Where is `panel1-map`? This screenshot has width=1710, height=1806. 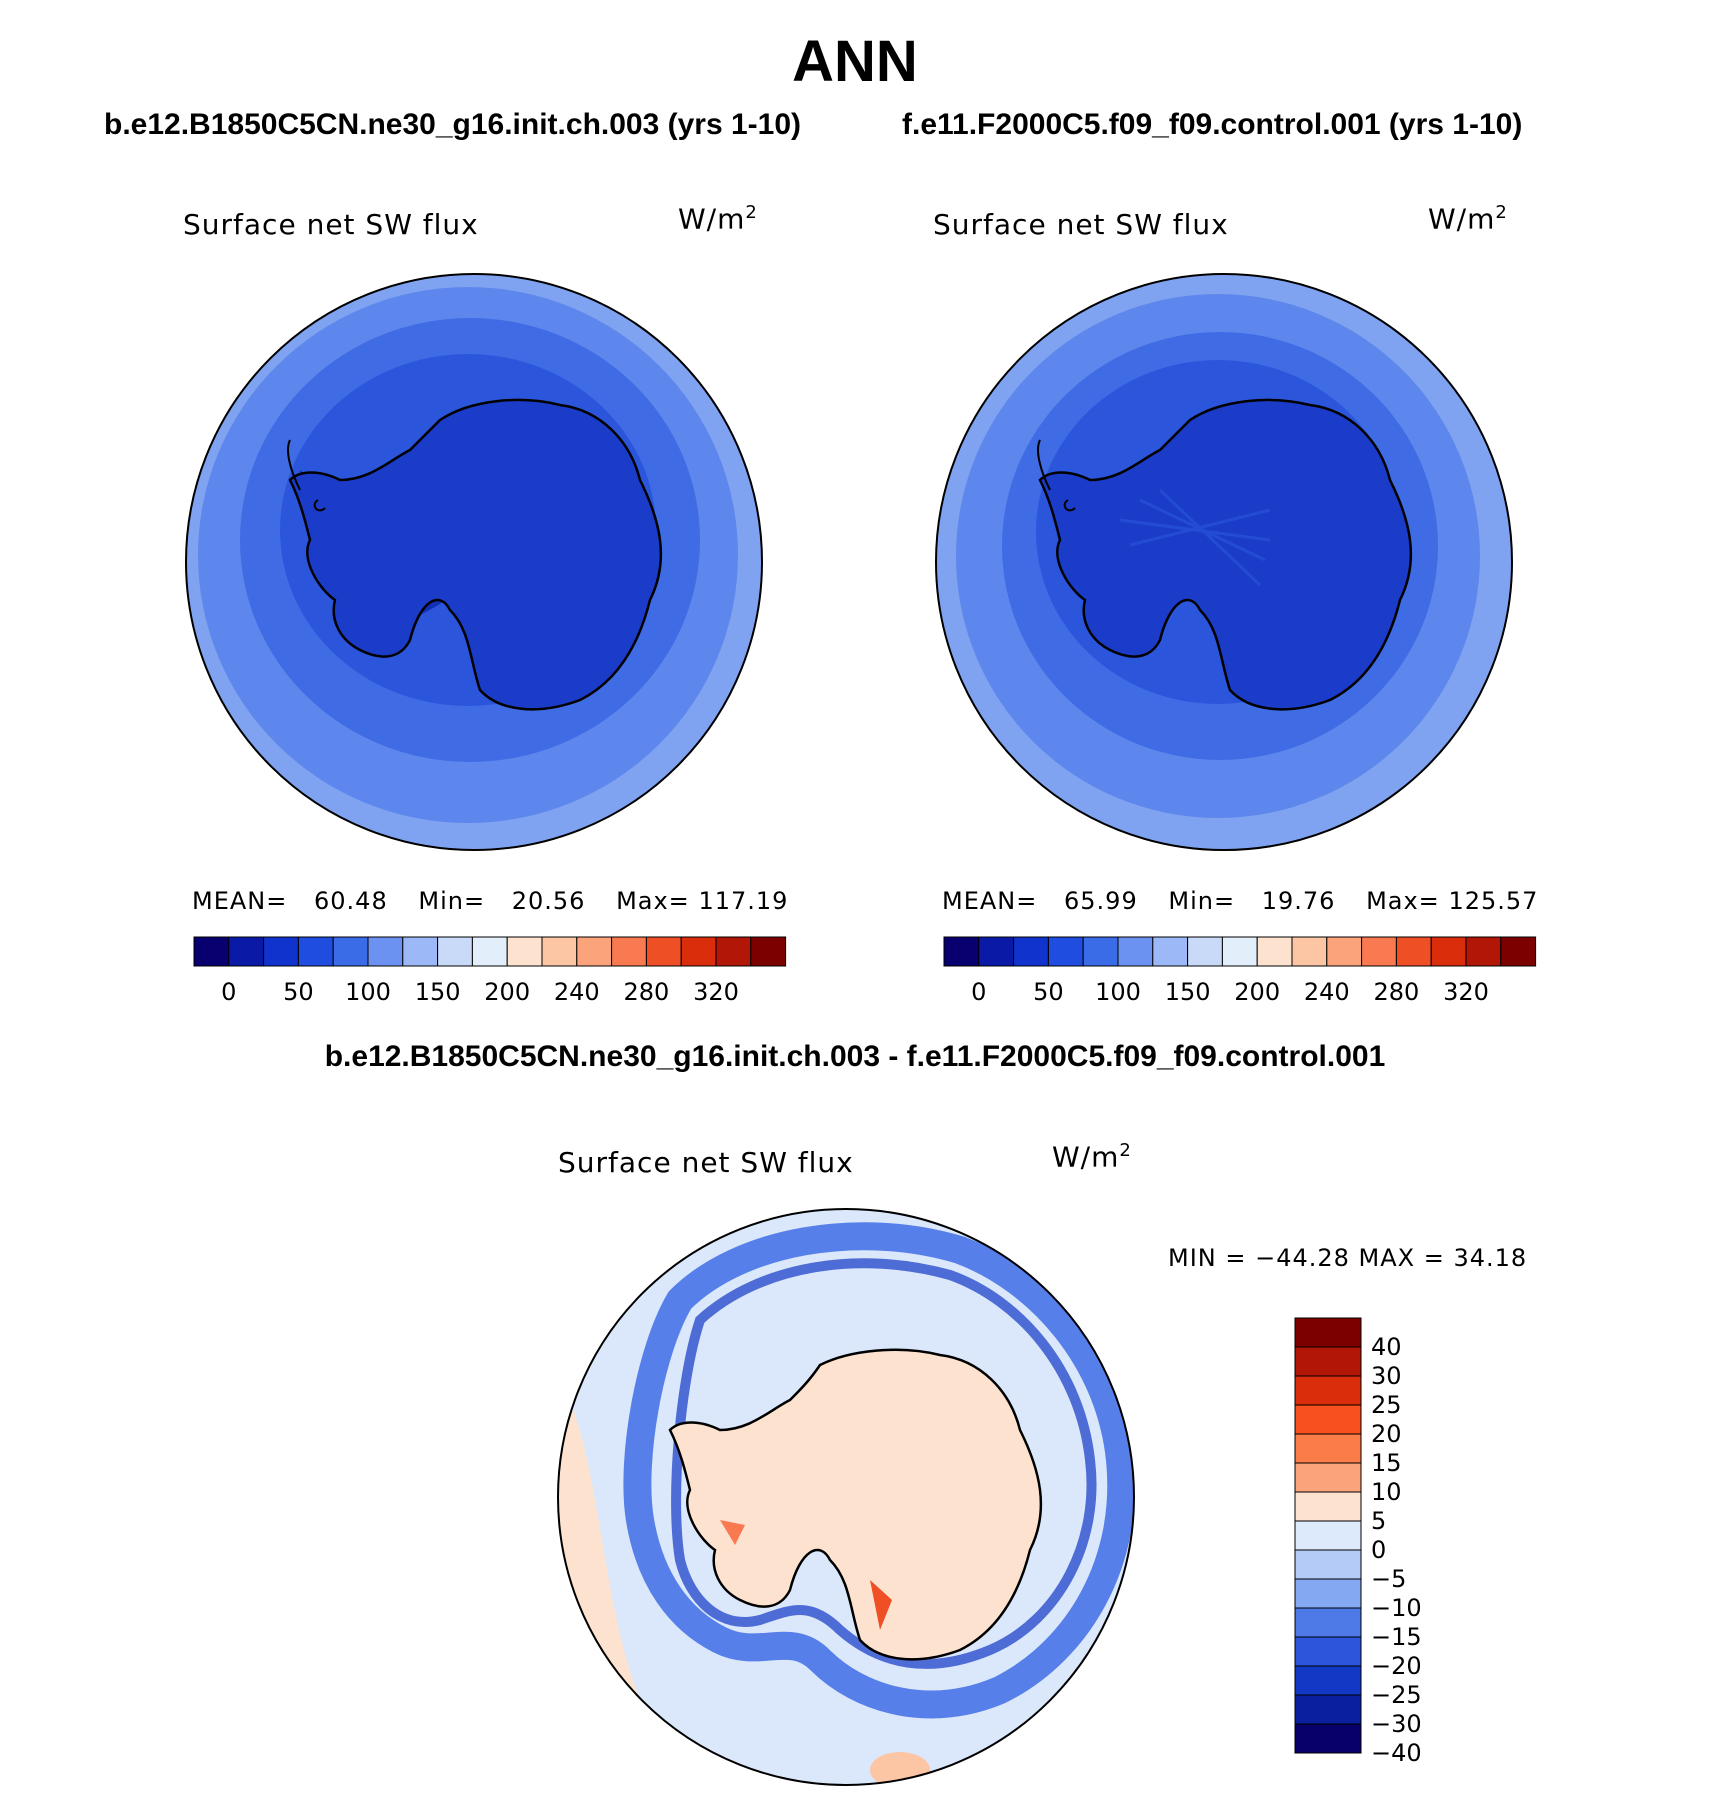
panel1-map is located at coordinates (474, 562).